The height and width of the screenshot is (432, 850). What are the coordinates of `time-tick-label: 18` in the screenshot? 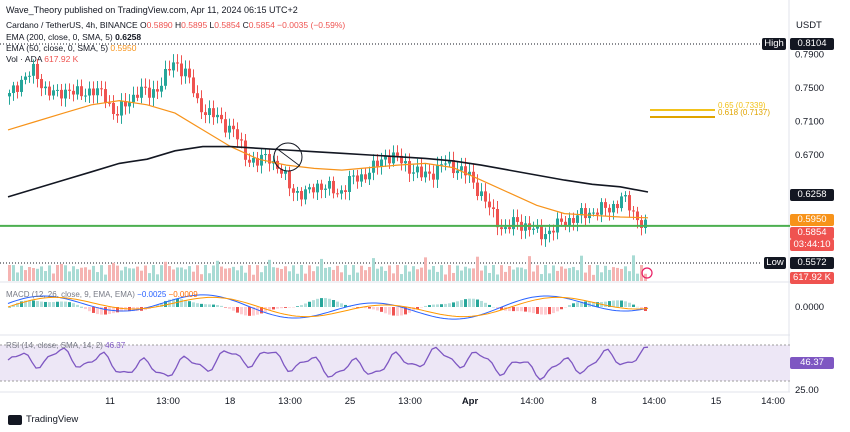 It's located at (230, 401).